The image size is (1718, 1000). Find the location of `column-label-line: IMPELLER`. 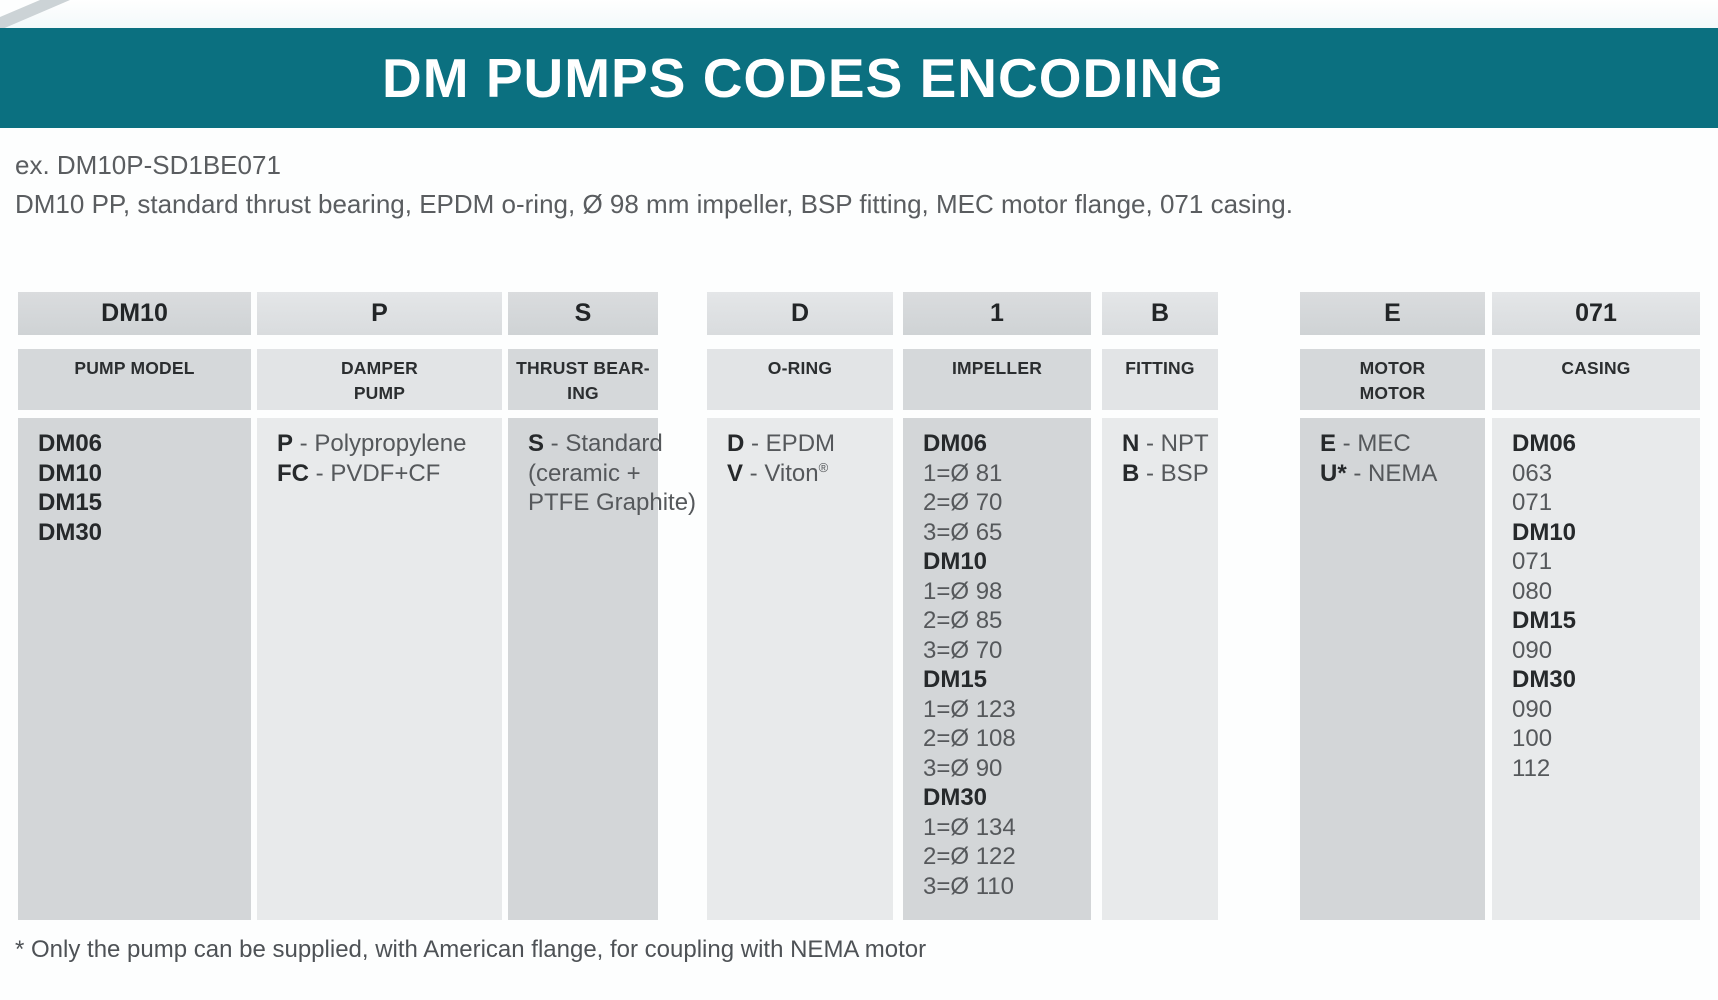

column-label-line: IMPELLER is located at coordinates (997, 368).